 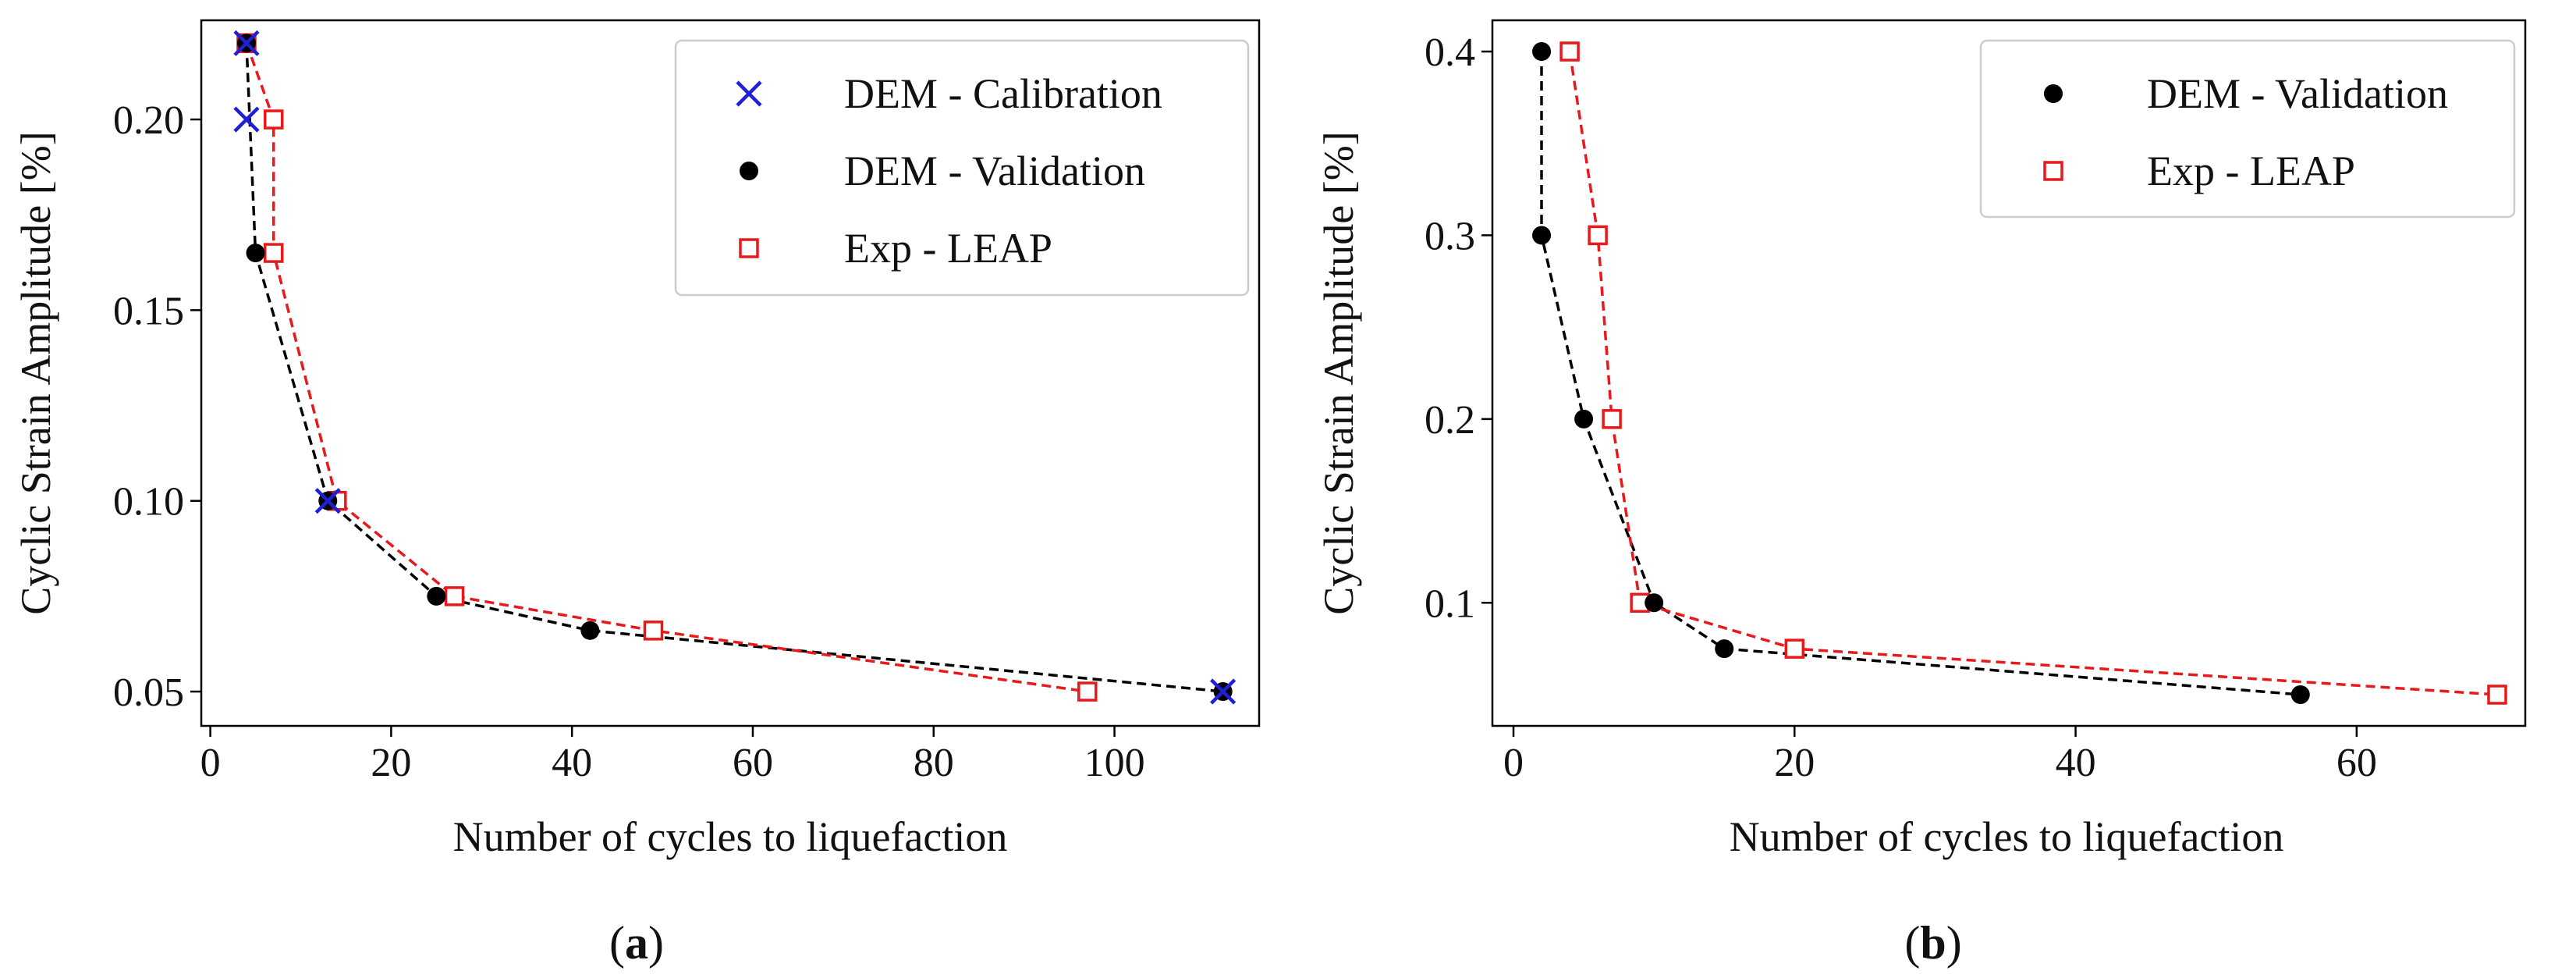 I want to click on legend-symbol-b0, so click(x=2053, y=93).